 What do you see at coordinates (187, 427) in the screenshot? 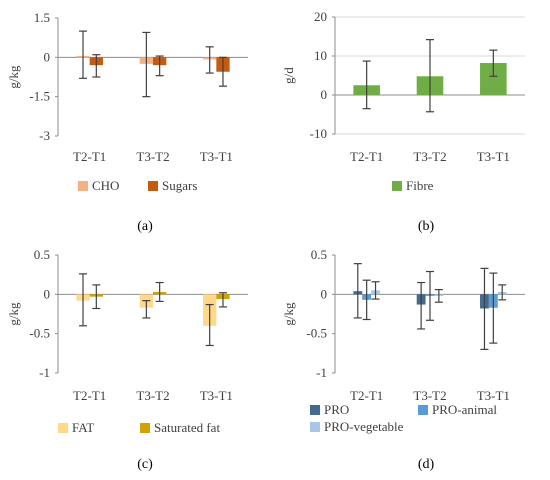
I see `legend-entry: Saturated fat` at bounding box center [187, 427].